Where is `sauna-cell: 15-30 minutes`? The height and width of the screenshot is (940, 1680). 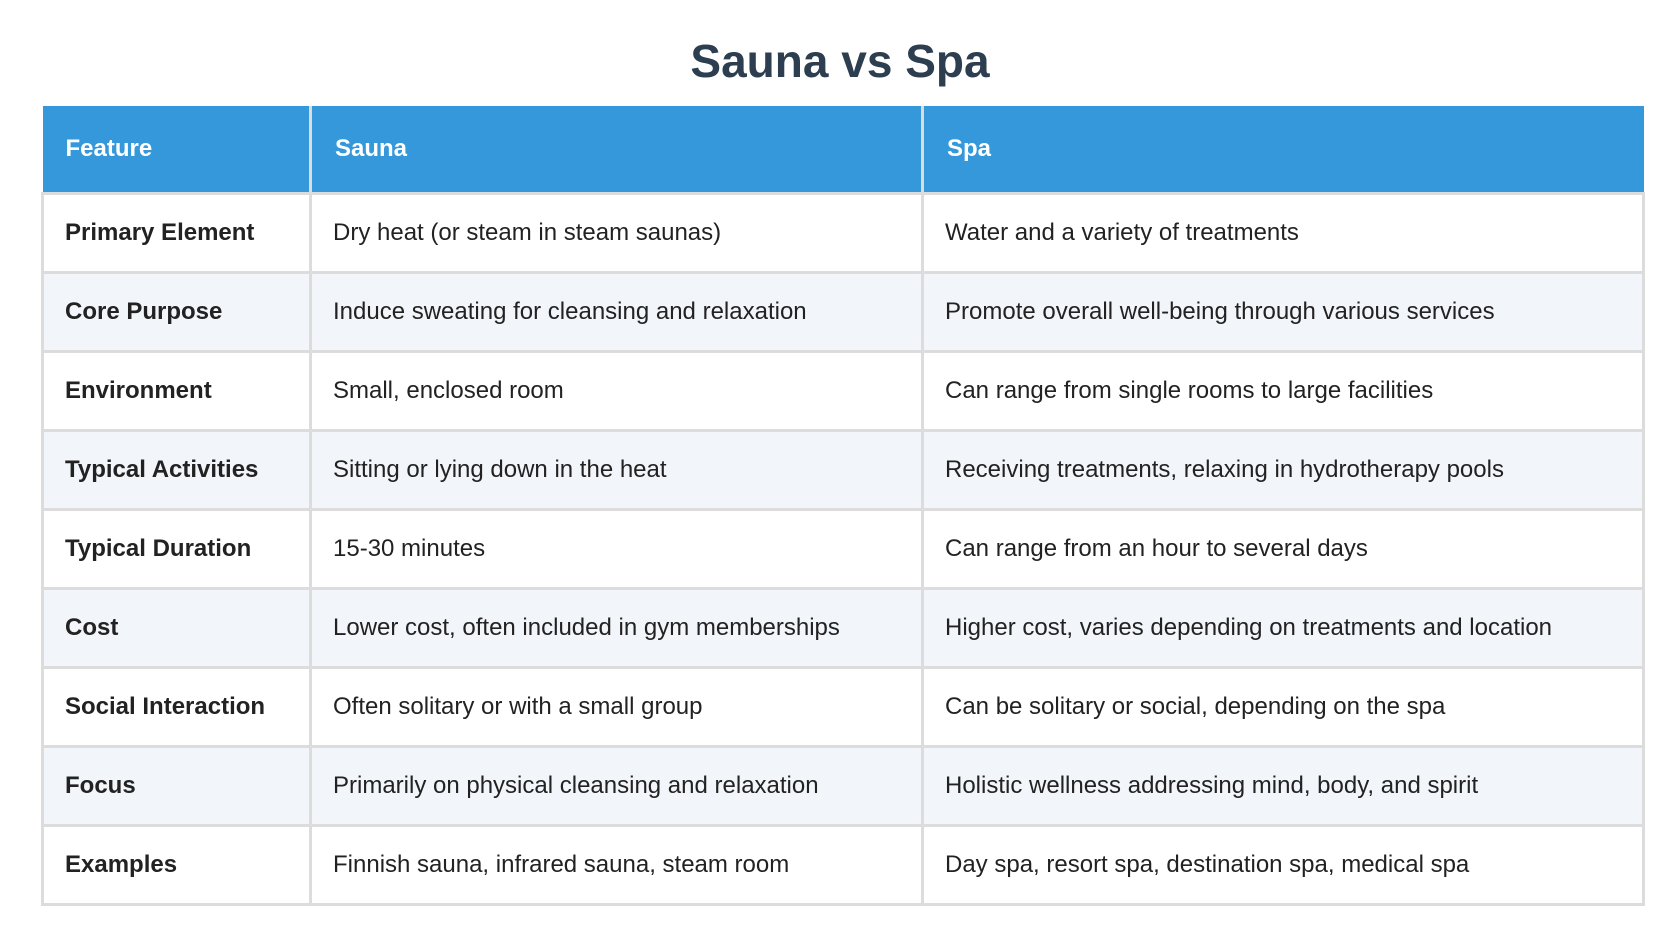
sauna-cell: 15-30 minutes is located at coordinates (616, 549).